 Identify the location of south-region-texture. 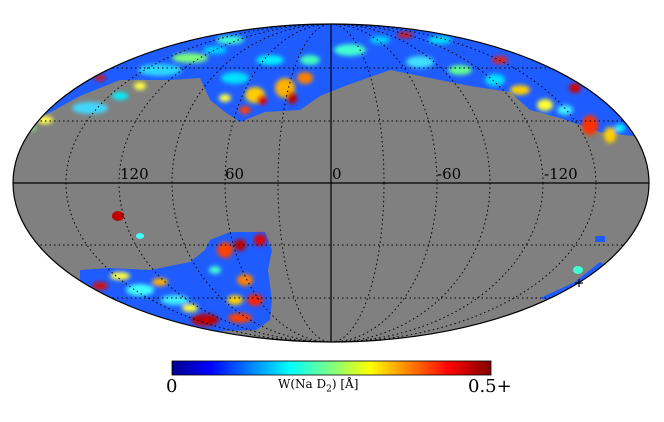
(179, 280).